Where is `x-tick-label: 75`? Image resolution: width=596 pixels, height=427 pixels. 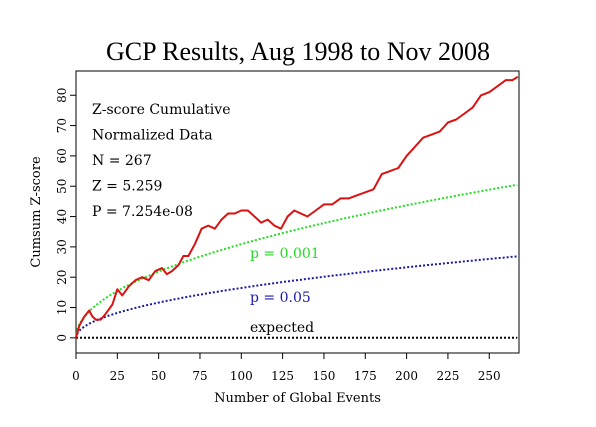 x-tick-label: 75 is located at coordinates (199, 376).